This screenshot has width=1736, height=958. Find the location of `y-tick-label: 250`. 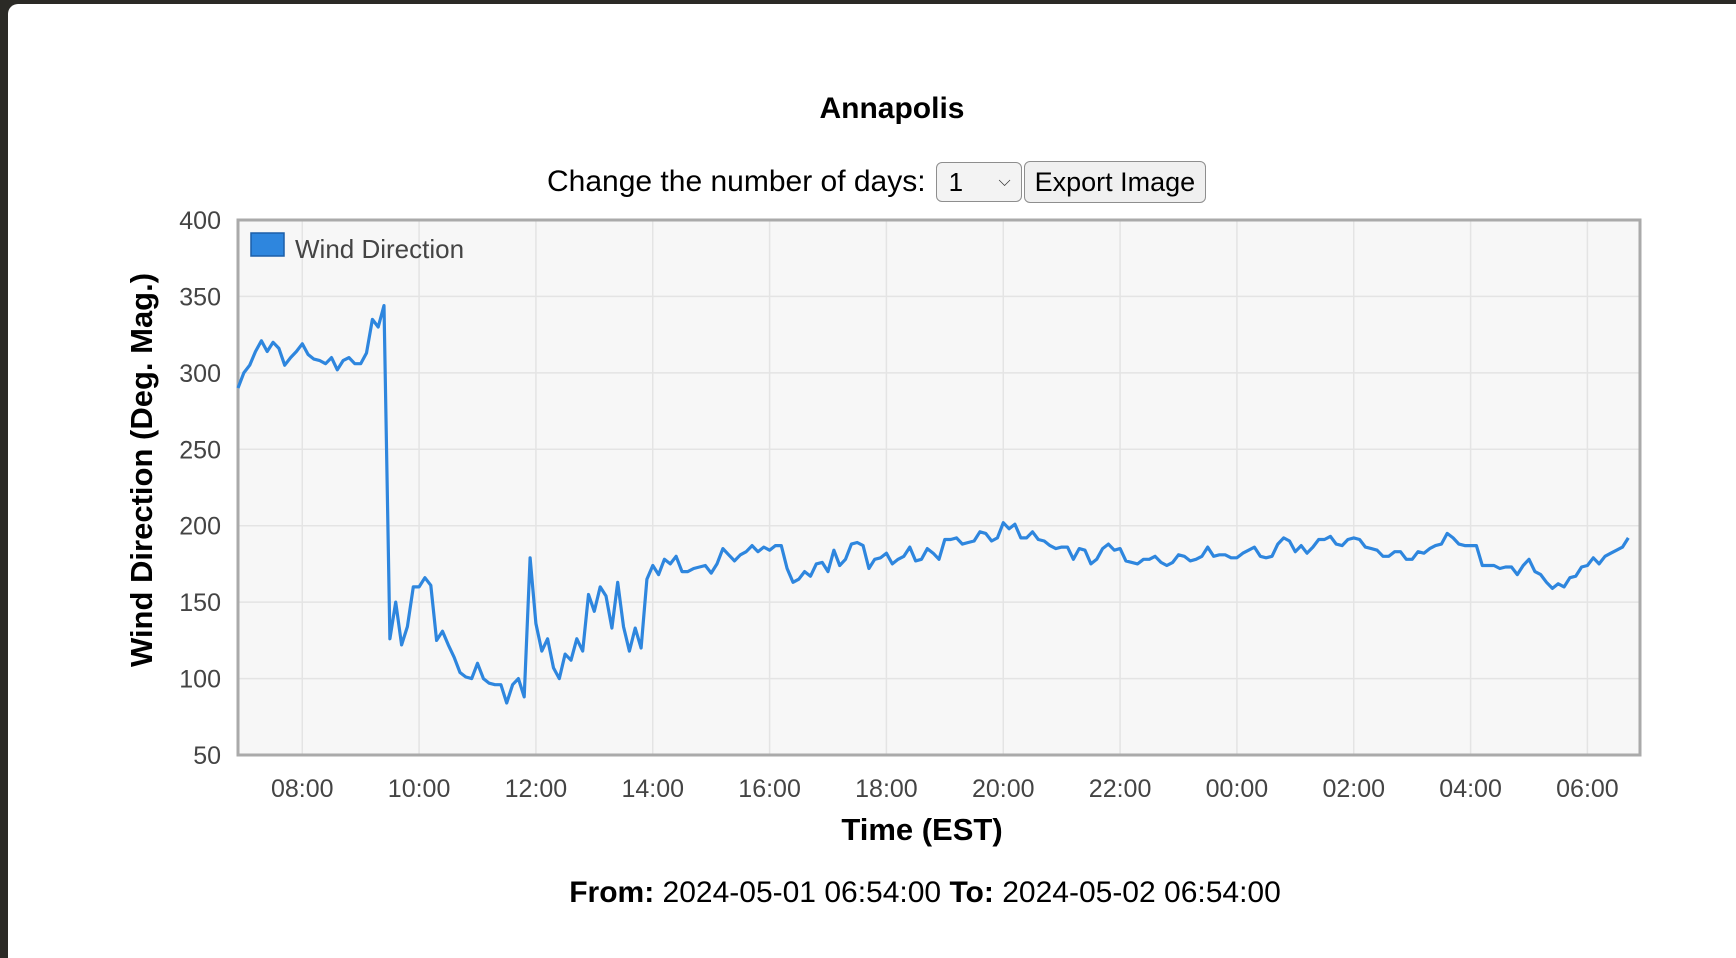

y-tick-label: 250 is located at coordinates (200, 450).